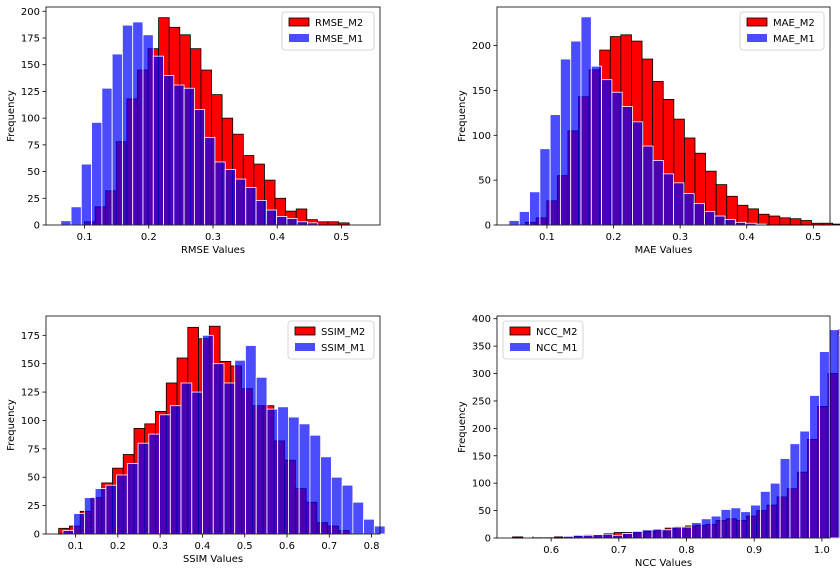 The width and height of the screenshot is (840, 575). What do you see at coordinates (299, 38) in the screenshot?
I see `legend-swatch-RMSE_M1` at bounding box center [299, 38].